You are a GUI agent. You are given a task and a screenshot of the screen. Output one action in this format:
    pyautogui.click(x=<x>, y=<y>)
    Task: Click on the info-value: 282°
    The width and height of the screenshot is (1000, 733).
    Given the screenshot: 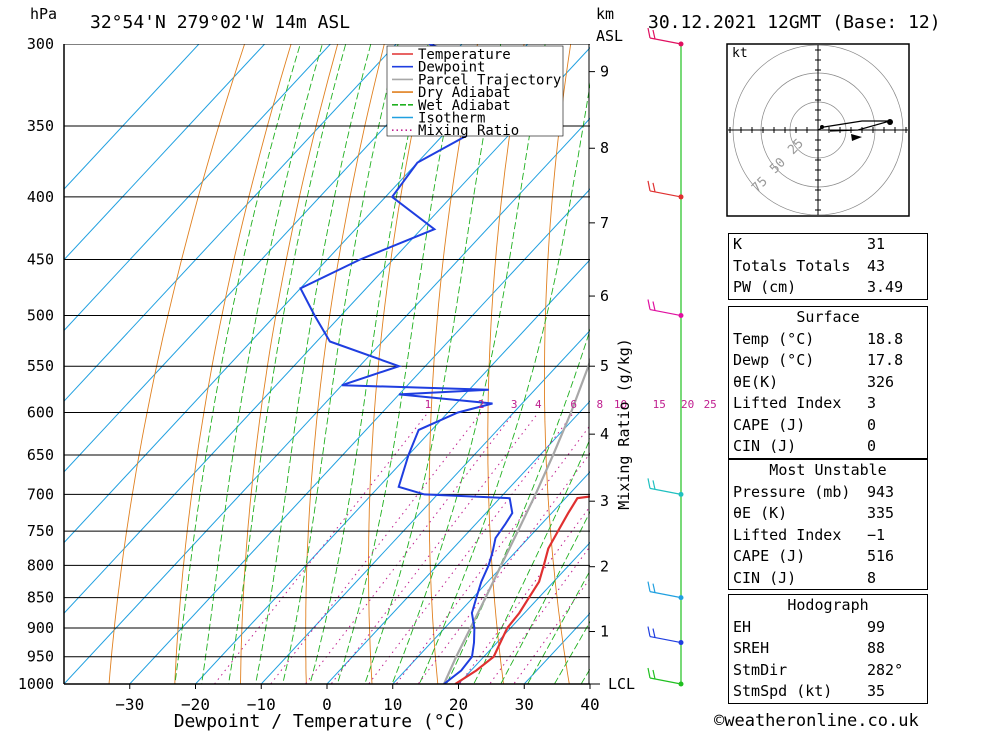 What is the action you would take?
    pyautogui.click(x=885, y=669)
    